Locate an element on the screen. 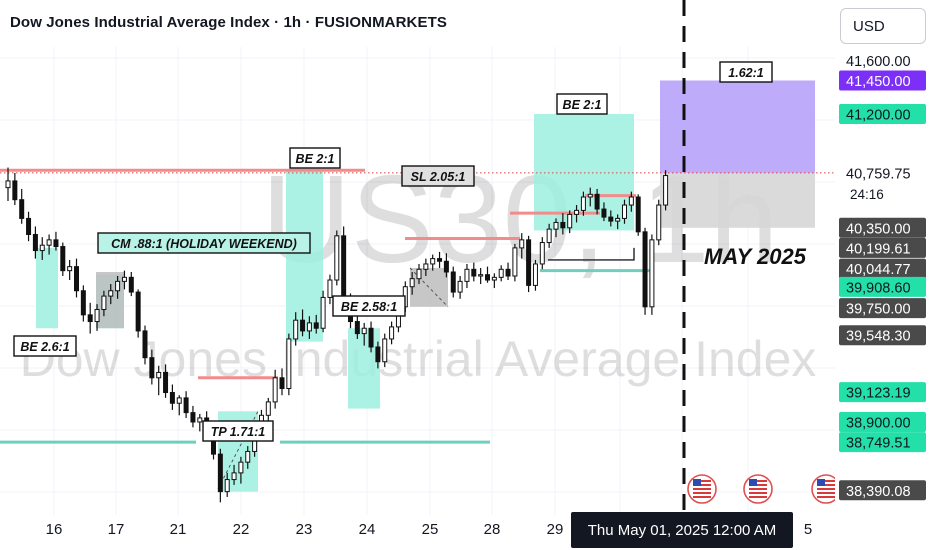 The height and width of the screenshot is (550, 932). annotation-label-6: BE 2:1 is located at coordinates (582, 104).